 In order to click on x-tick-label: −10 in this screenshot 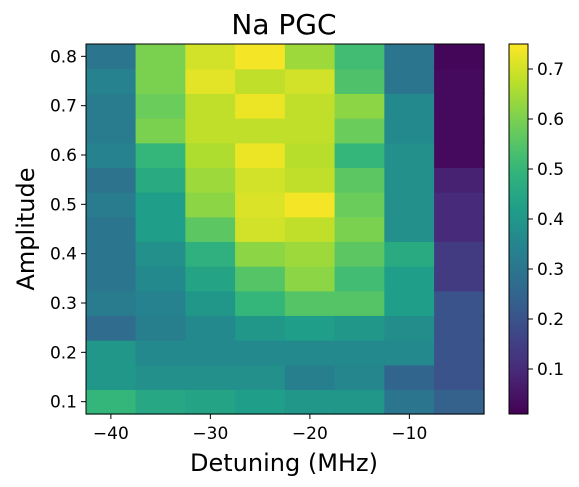, I will do `click(409, 434)`.